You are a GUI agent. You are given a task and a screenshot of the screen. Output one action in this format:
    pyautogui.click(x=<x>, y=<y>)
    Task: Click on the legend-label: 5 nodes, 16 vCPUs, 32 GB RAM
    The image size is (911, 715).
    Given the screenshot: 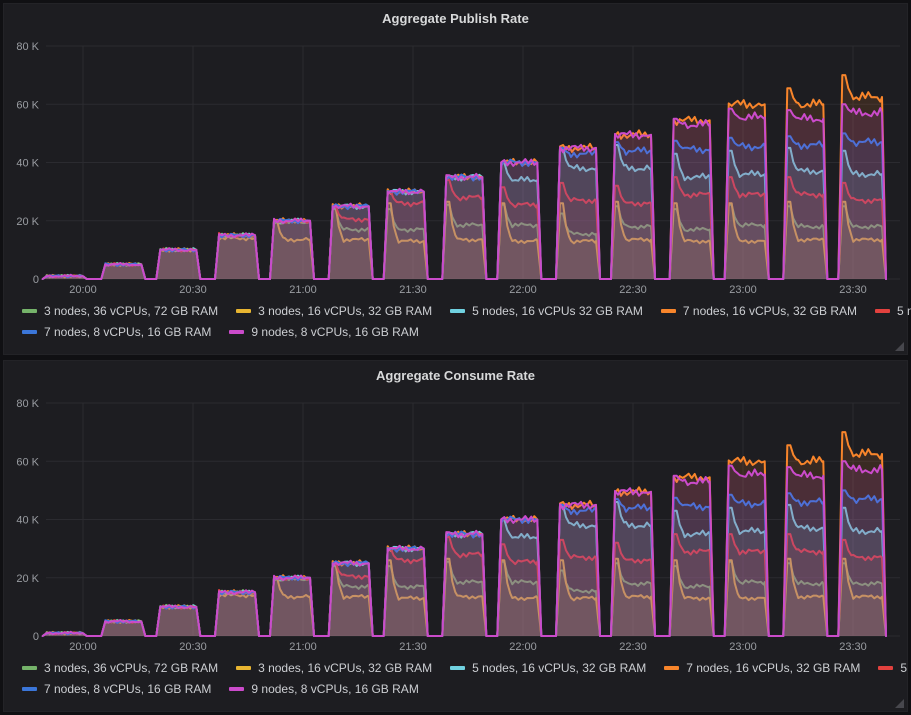 What is the action you would take?
    pyautogui.click(x=559, y=667)
    